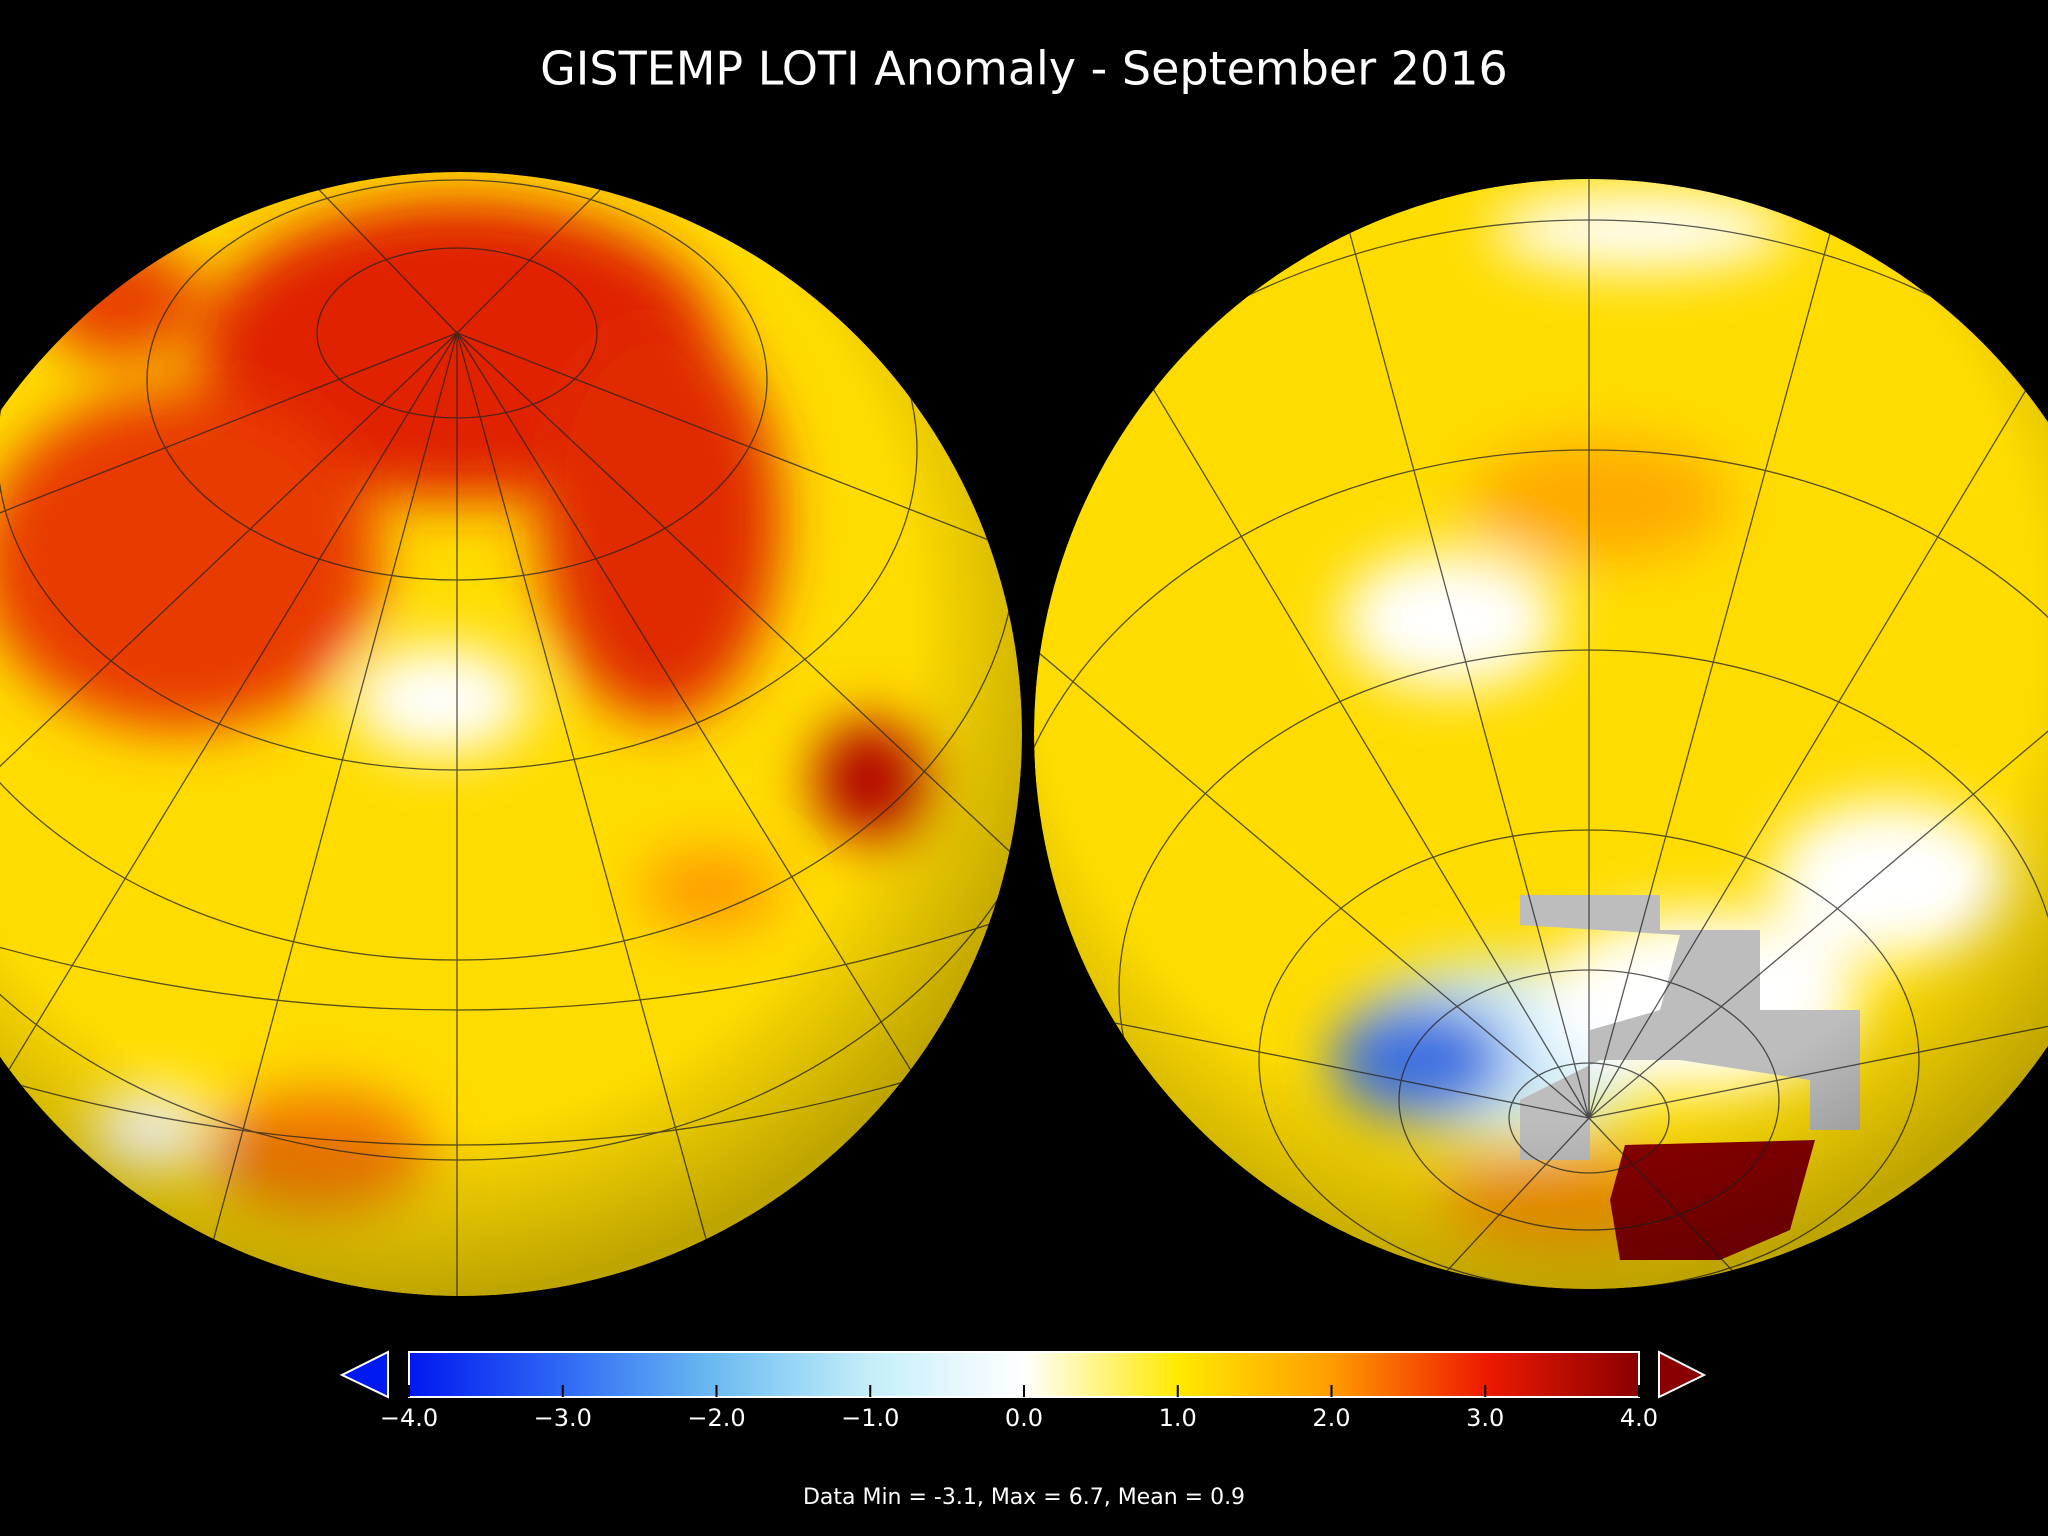  What do you see at coordinates (1639, 1418) in the screenshot?
I see `colorbar-tick-label: 4.0` at bounding box center [1639, 1418].